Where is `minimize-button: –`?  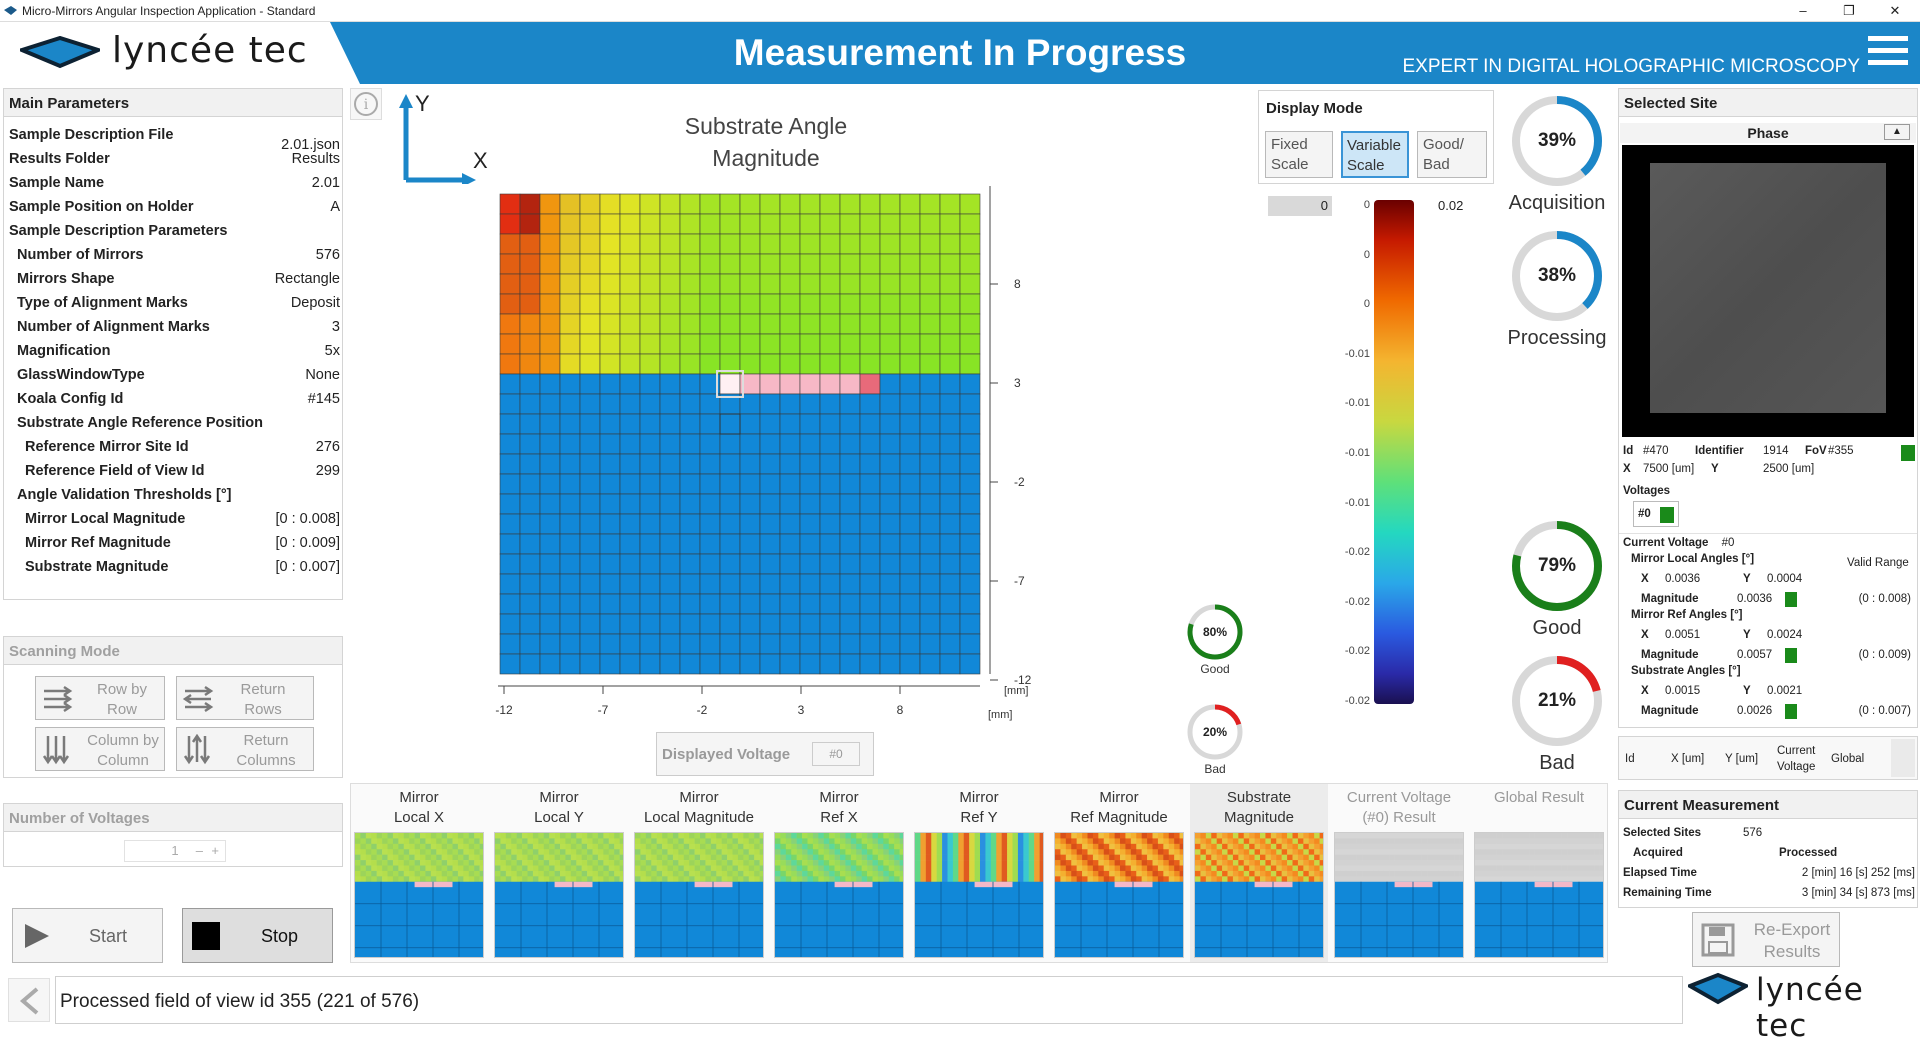
minimize-button: – is located at coordinates (1803, 10).